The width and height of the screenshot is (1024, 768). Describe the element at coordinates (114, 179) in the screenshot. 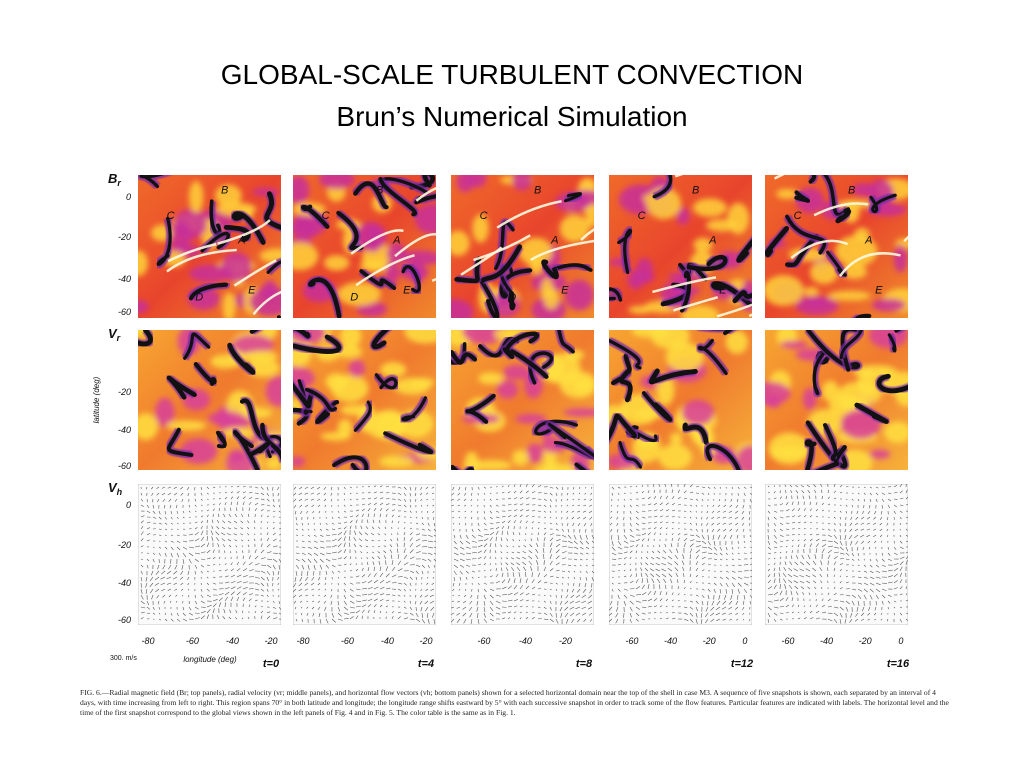

I see `row-label: Br` at that location.